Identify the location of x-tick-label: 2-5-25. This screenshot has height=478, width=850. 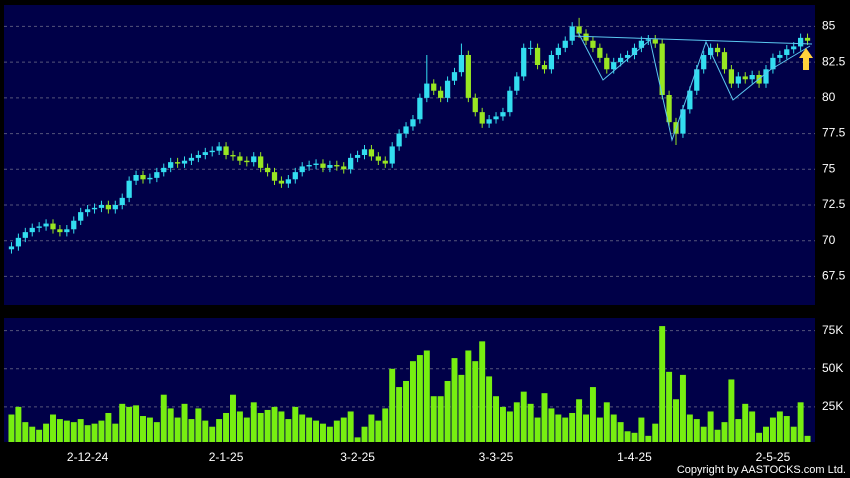
(773, 457).